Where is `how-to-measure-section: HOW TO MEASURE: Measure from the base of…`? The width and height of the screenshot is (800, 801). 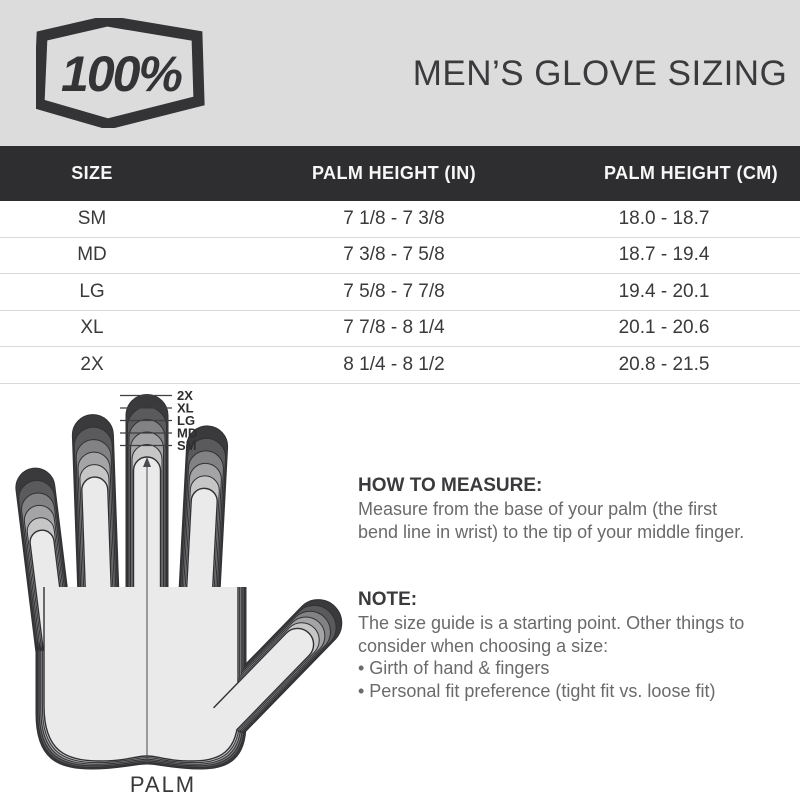
how-to-measure-section: HOW TO MEASURE: Measure from the base of… is located at coordinates (579, 508).